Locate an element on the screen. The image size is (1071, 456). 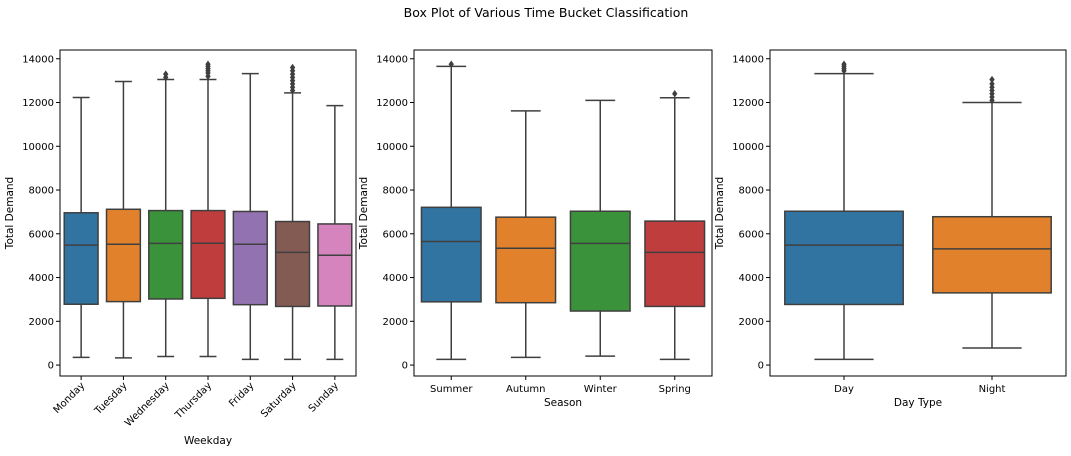
box-summer is located at coordinates (451, 210).